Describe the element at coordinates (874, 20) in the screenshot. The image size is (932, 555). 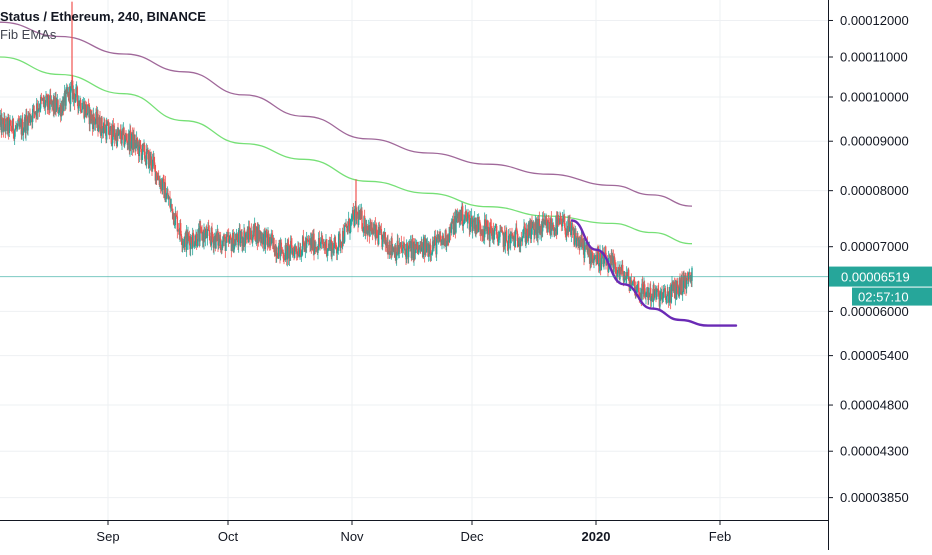
I see `y-tick-label: 0.00012000` at that location.